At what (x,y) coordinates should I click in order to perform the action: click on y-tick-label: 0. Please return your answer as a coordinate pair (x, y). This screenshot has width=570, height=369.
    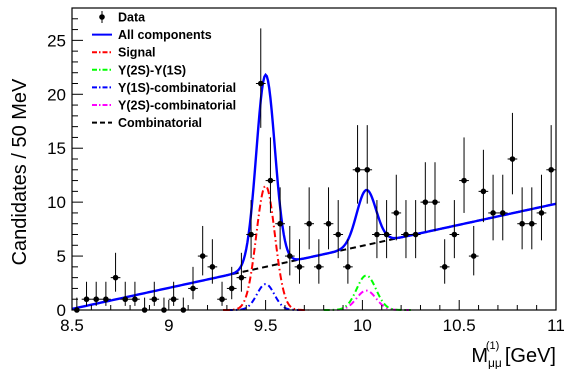
    Looking at the image, I should click on (61, 310).